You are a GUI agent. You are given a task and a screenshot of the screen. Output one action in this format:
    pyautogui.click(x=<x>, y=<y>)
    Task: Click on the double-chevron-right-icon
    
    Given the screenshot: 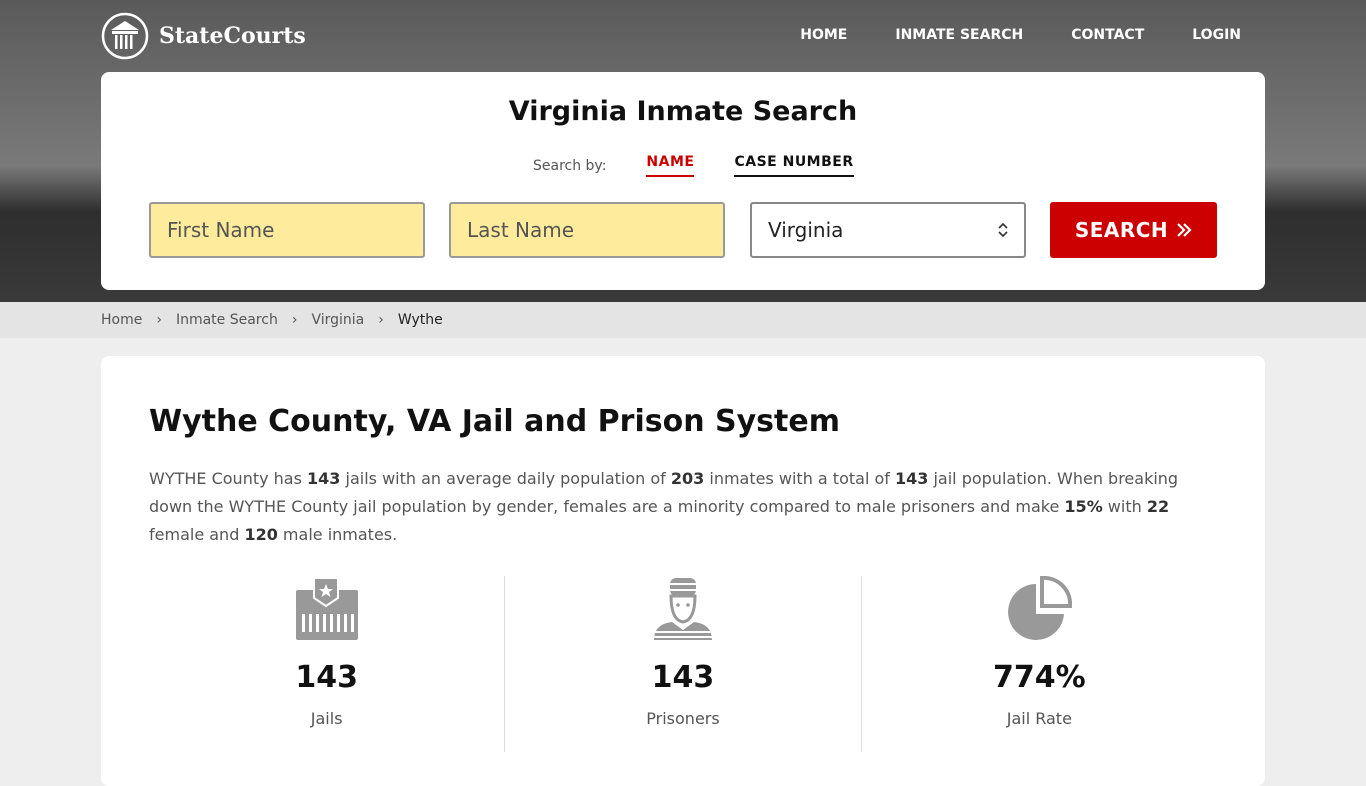 What is the action you would take?
    pyautogui.click(x=1184, y=230)
    